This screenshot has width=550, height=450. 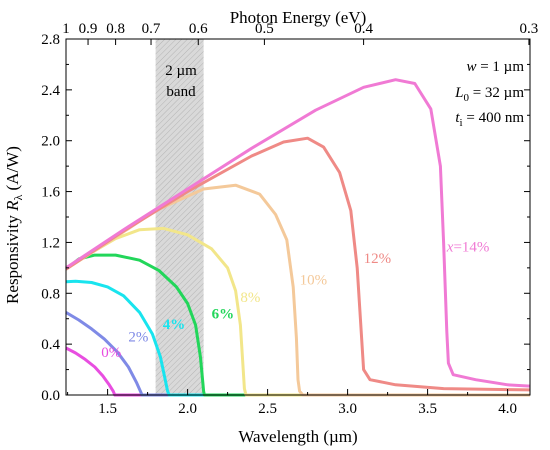 I want to click on x-tick-label: 3.0, so click(x=347, y=409).